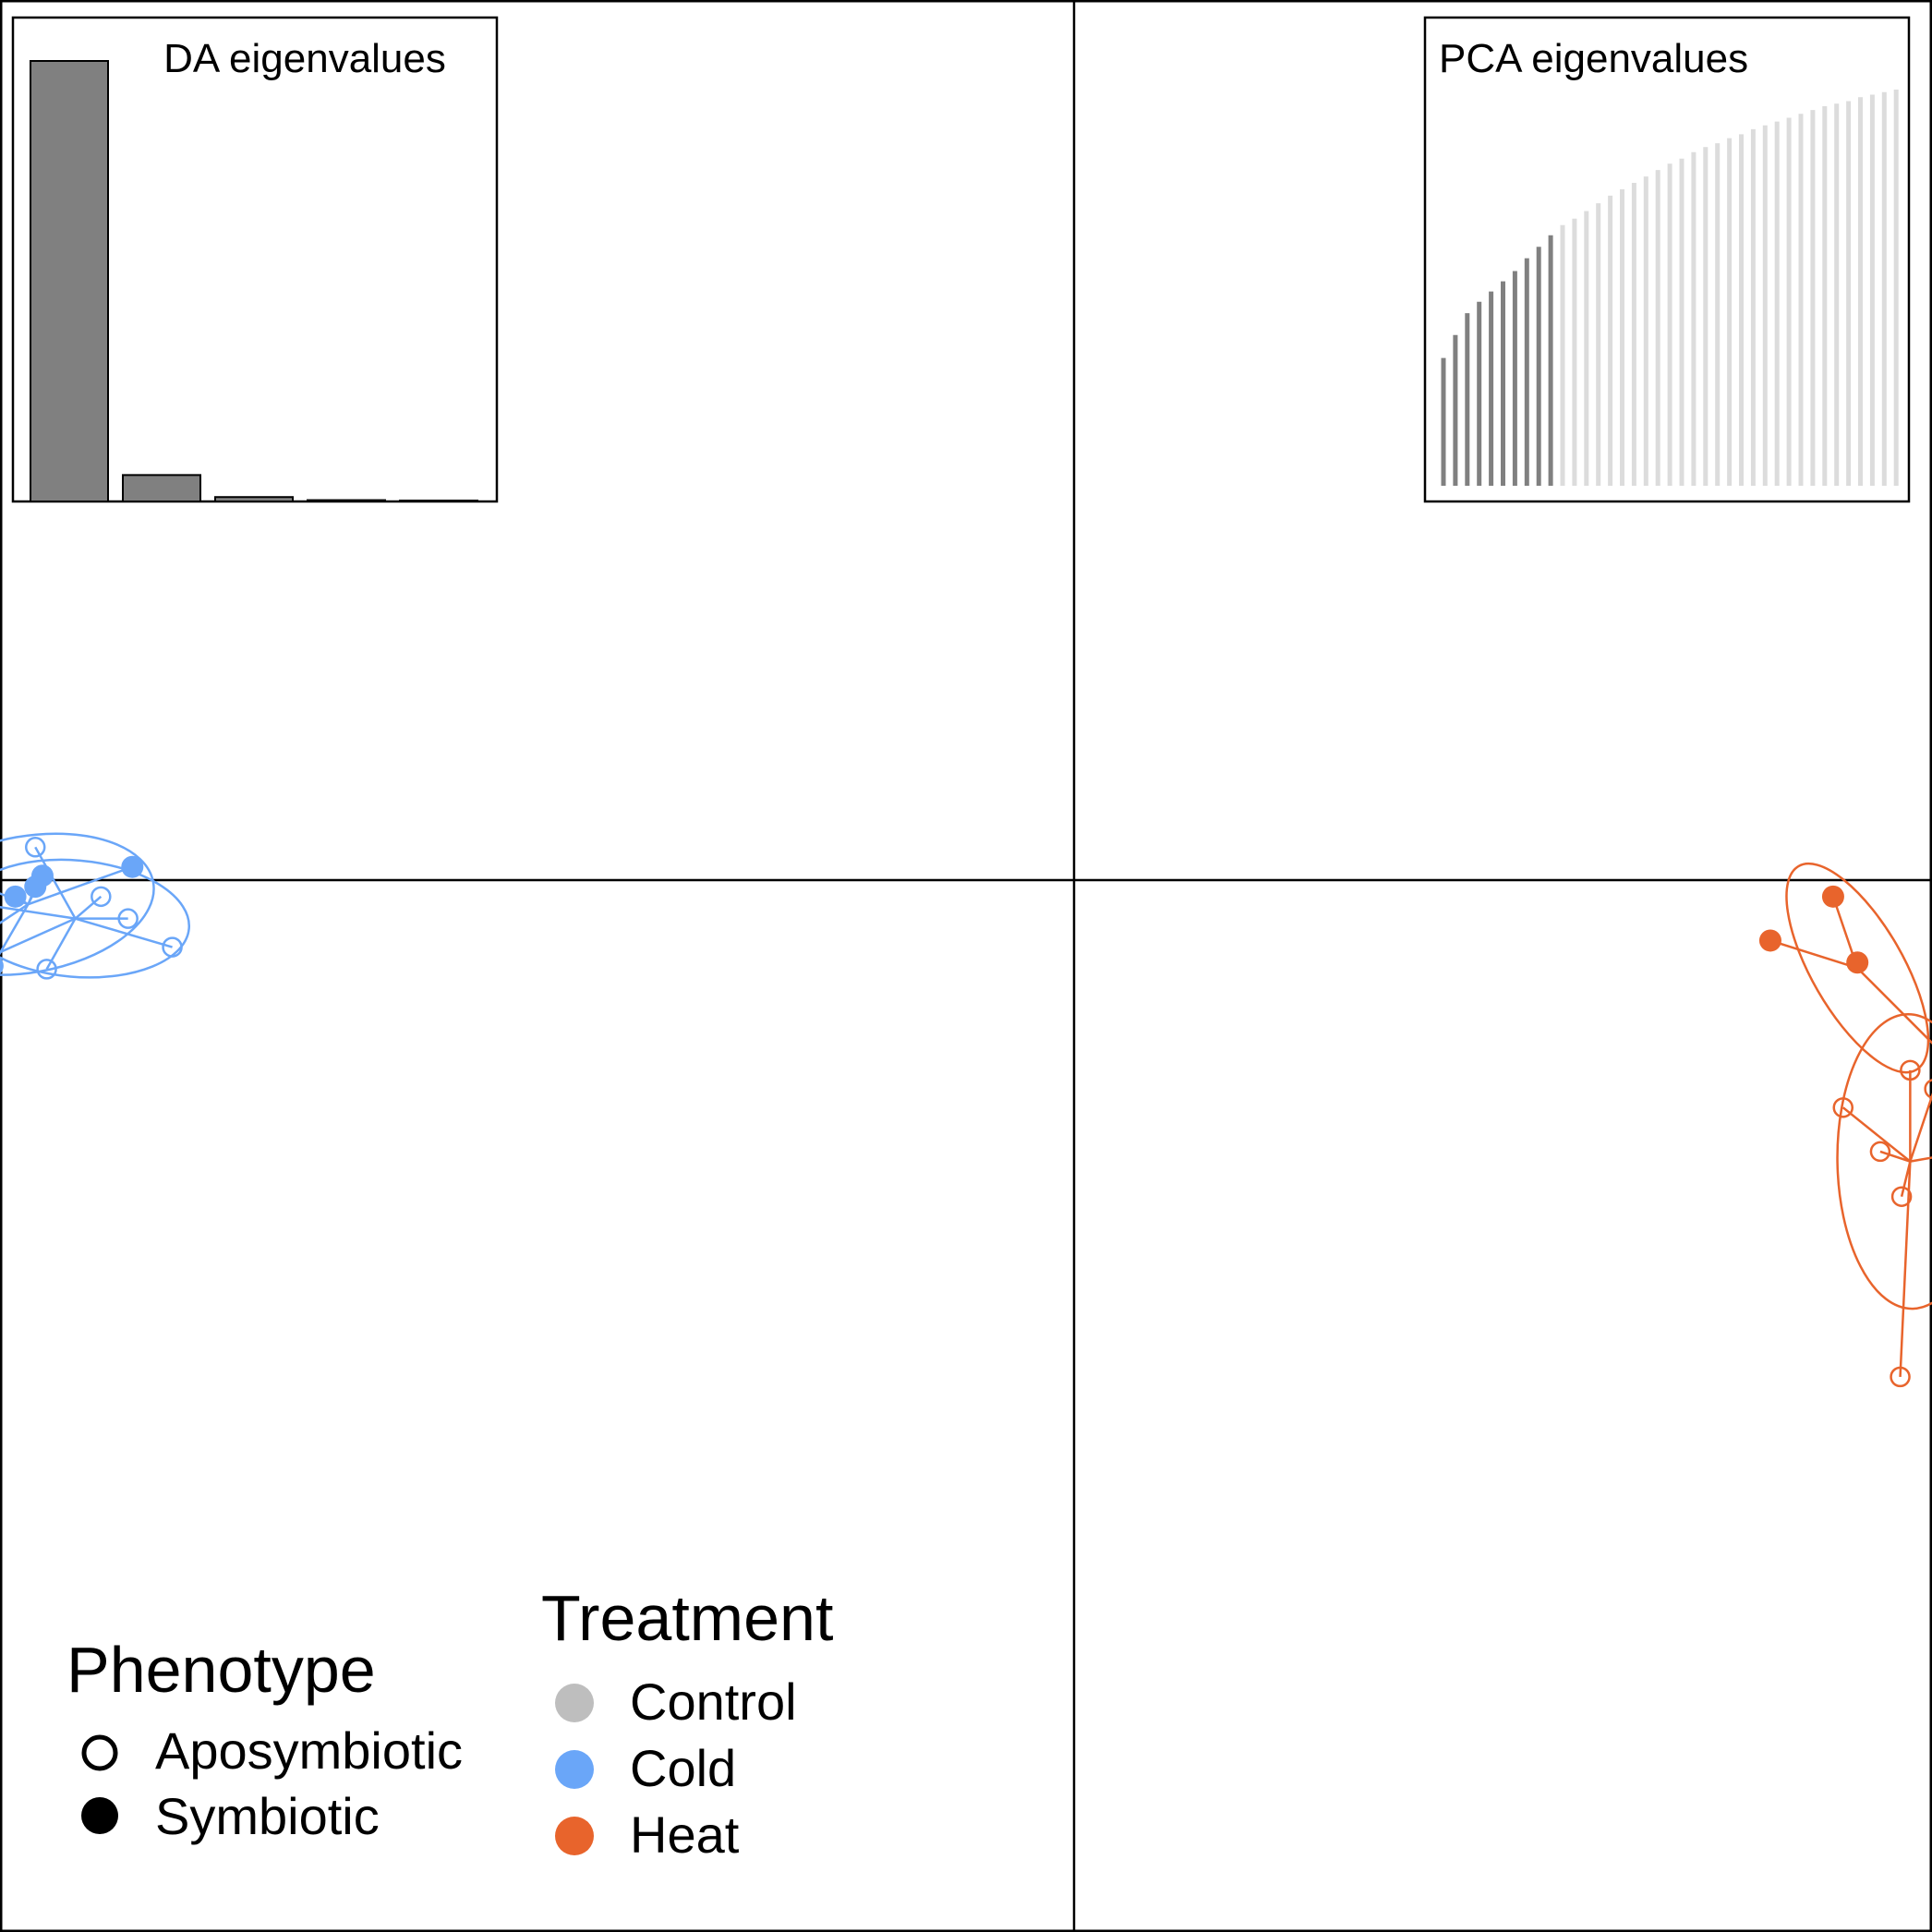 The width and height of the screenshot is (1932, 1932). Describe the element at coordinates (685, 1835) in the screenshot. I see `legend-heat-label: Heat` at that location.